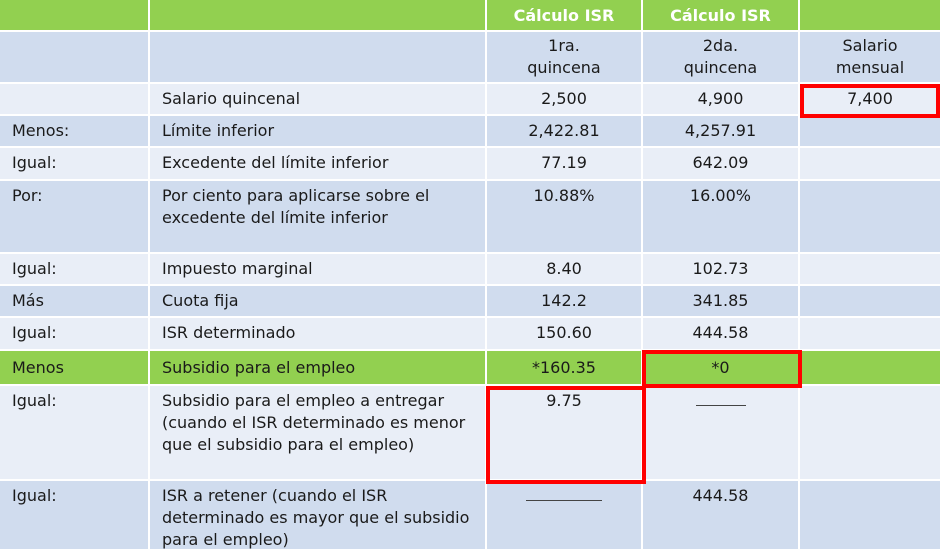  What do you see at coordinates (318, 270) in the screenshot?
I see `row-concept: Impuesto marginal` at bounding box center [318, 270].